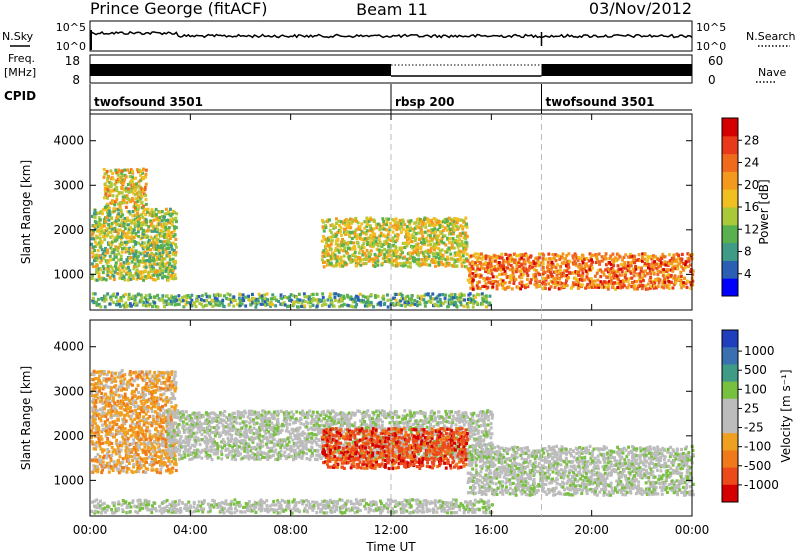  Describe the element at coordinates (711, 27) in the screenshot. I see `noise-tick-top-right: 10^5` at that location.